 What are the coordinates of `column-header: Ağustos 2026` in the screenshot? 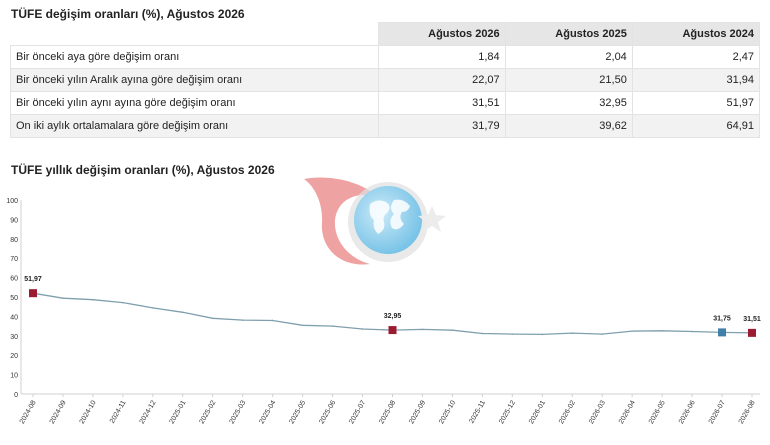 It's located at (441, 34).